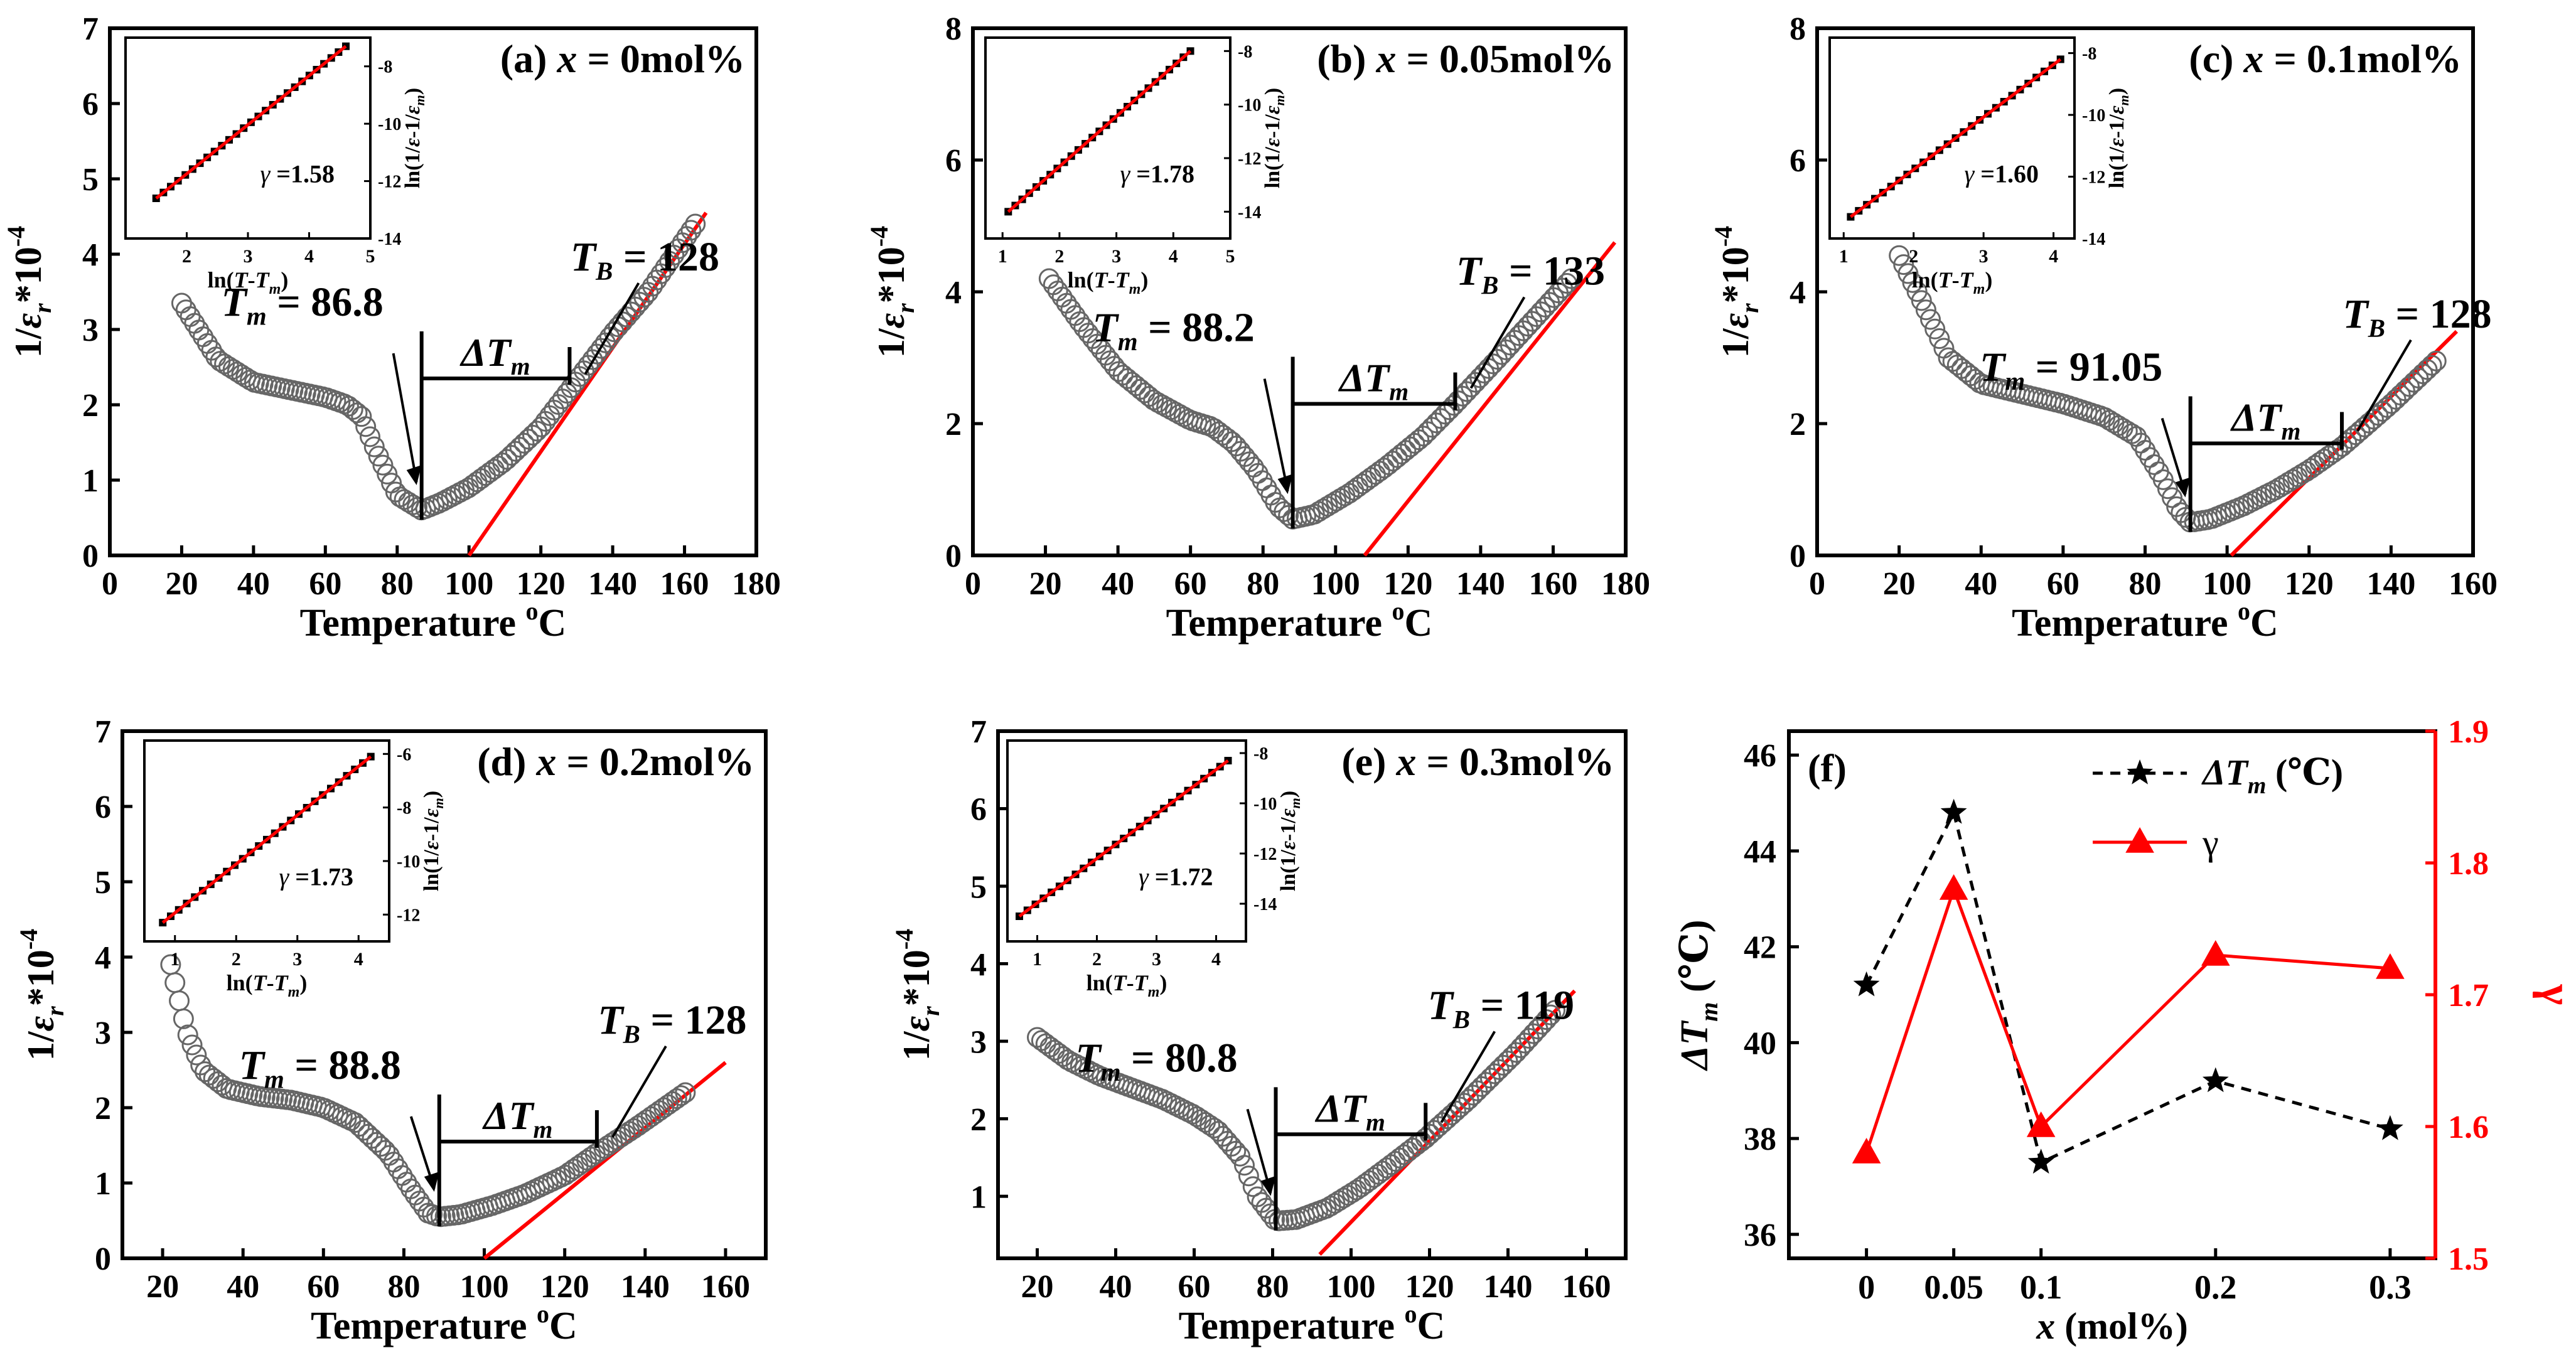 This screenshot has height=1365, width=2576. I want to click on y-tick-label-left: 44, so click(1760, 852).